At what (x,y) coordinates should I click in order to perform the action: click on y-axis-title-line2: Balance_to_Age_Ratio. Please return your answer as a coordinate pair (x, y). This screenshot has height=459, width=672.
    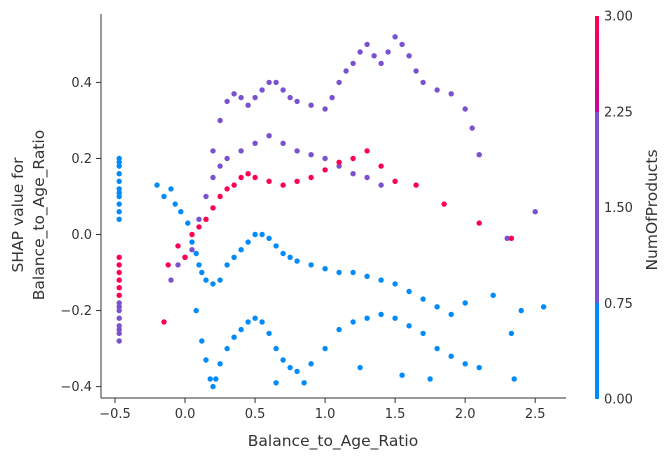
    Looking at the image, I should click on (39, 215).